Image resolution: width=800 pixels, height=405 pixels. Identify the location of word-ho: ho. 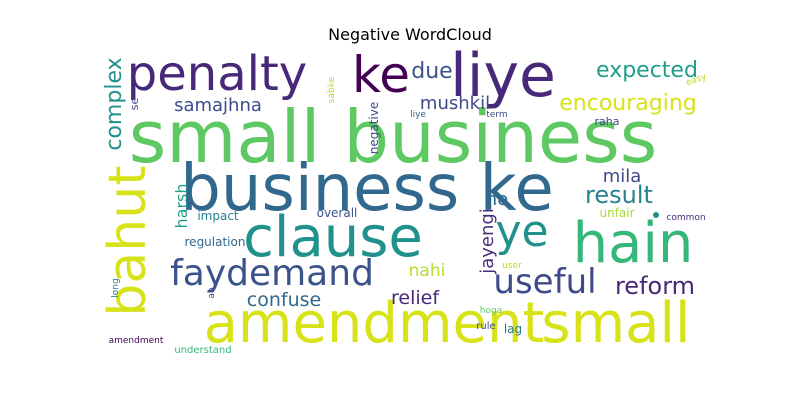
(497, 199).